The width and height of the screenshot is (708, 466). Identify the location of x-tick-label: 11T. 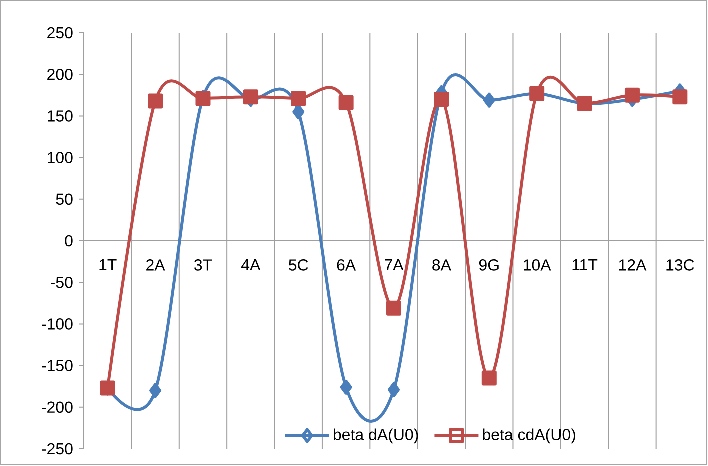
(585, 265).